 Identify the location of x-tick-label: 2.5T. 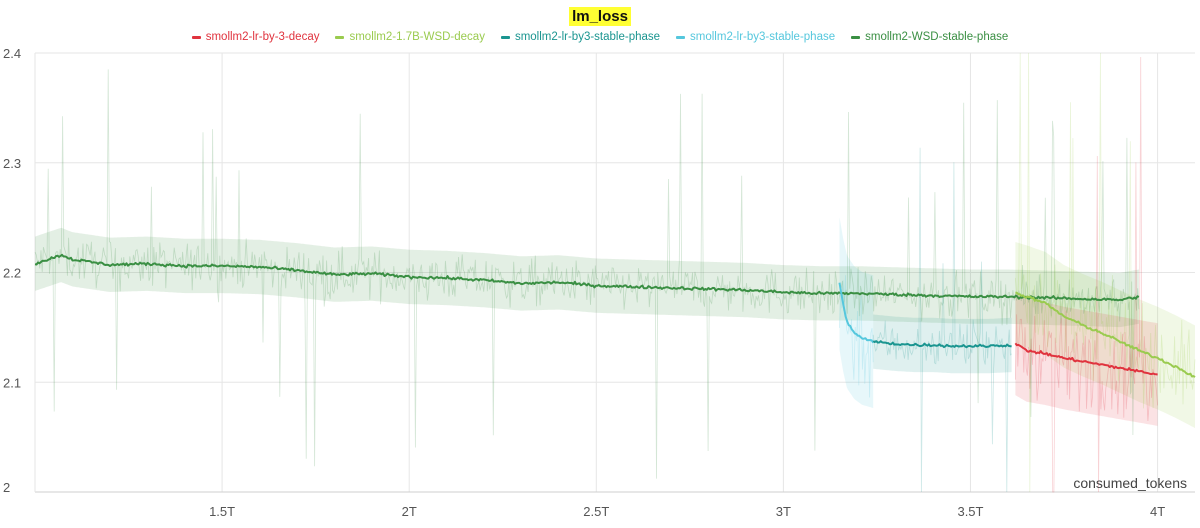
(596, 511).